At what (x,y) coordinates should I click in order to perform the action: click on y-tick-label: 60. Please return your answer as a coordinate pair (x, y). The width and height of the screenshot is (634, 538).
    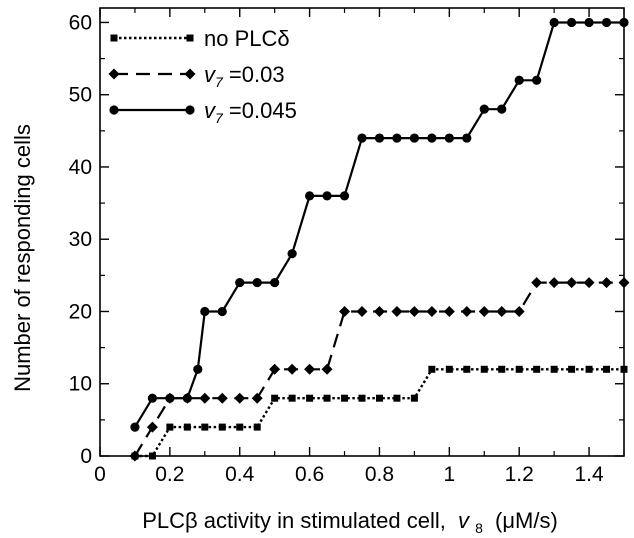
    Looking at the image, I should click on (80, 22).